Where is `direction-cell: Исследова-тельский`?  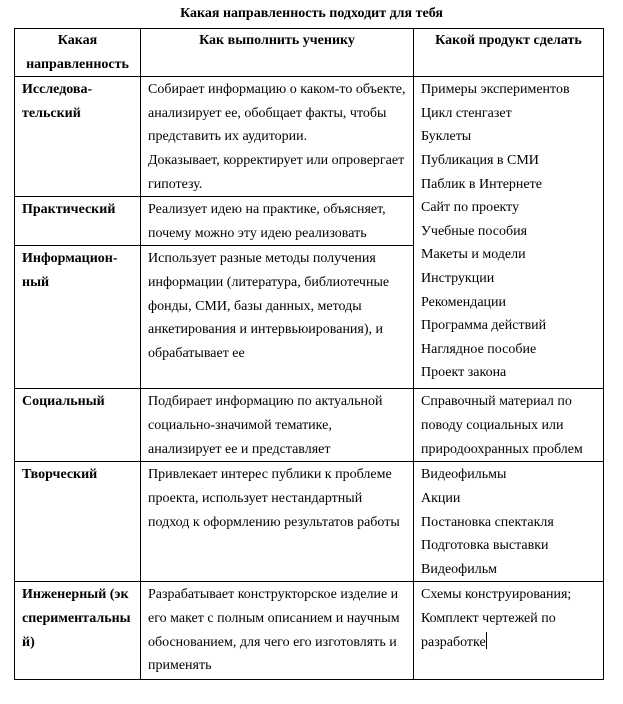
direction-cell: Исследова-тельский is located at coordinates (77, 137).